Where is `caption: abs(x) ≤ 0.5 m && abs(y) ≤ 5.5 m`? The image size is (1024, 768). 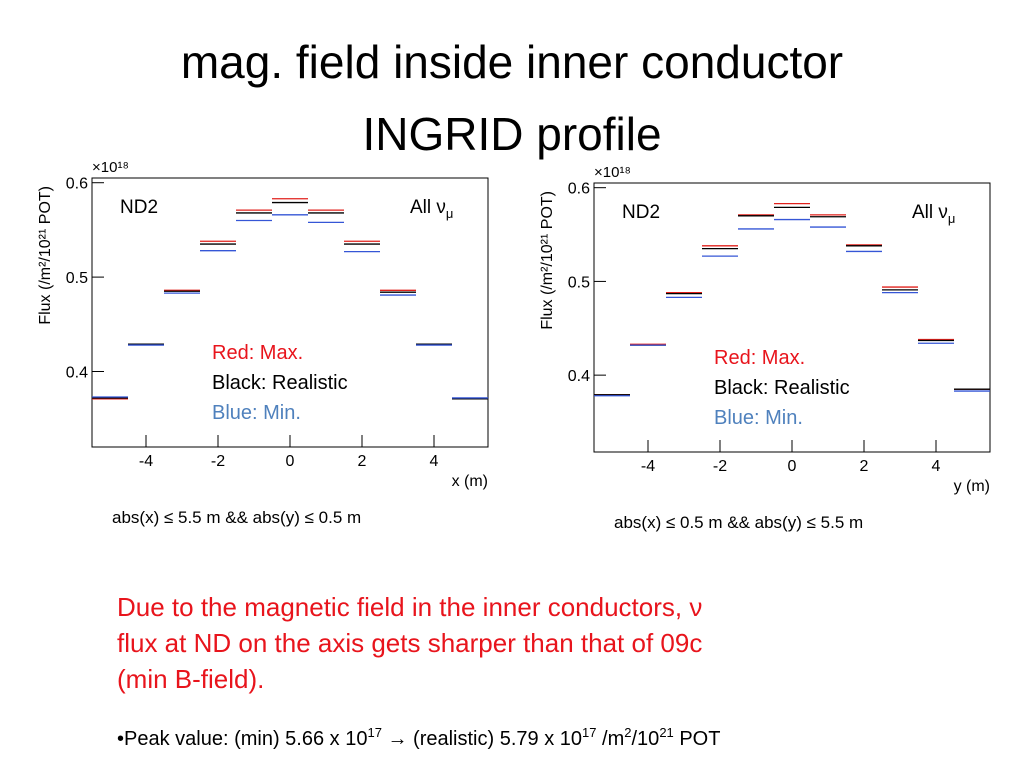 caption: abs(x) ≤ 0.5 m && abs(y) ≤ 5.5 m is located at coordinates (738, 522).